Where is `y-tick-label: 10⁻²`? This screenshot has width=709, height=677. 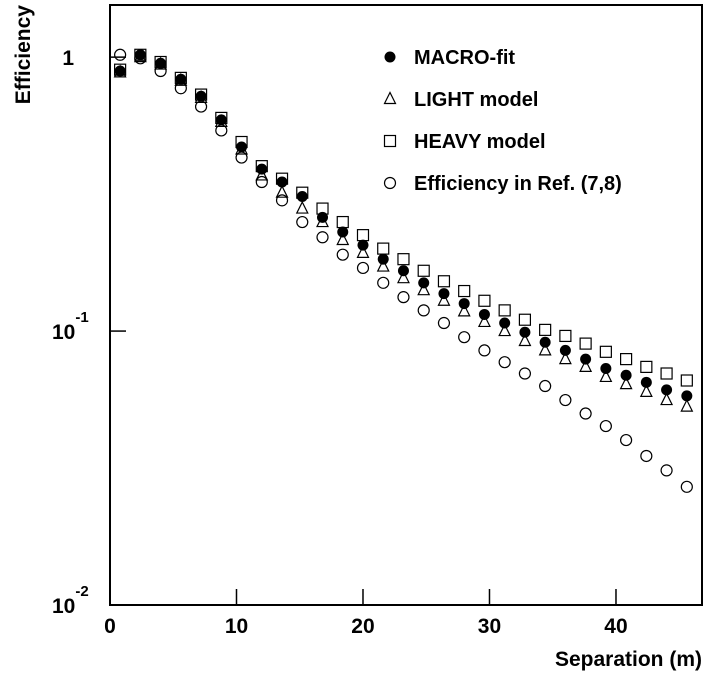 y-tick-label: 10⁻² is located at coordinates (70, 600).